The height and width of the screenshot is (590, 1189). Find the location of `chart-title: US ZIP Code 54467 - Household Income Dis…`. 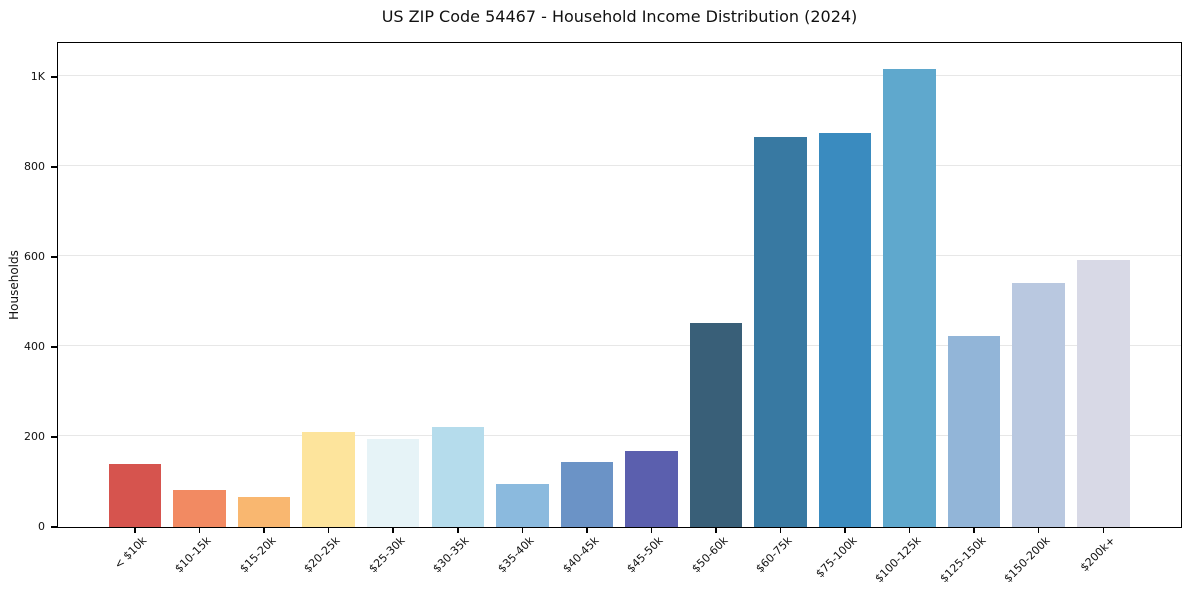

chart-title: US ZIP Code 54467 - Household Income Dis… is located at coordinates (619, 16).